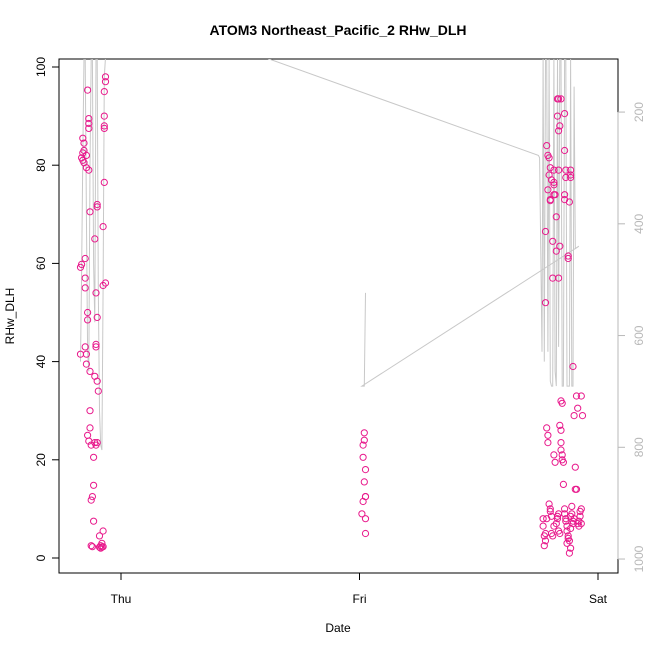 The image size is (650, 650). Describe the element at coordinates (598, 599) in the screenshot. I see `x-tick-label: Sat` at that location.